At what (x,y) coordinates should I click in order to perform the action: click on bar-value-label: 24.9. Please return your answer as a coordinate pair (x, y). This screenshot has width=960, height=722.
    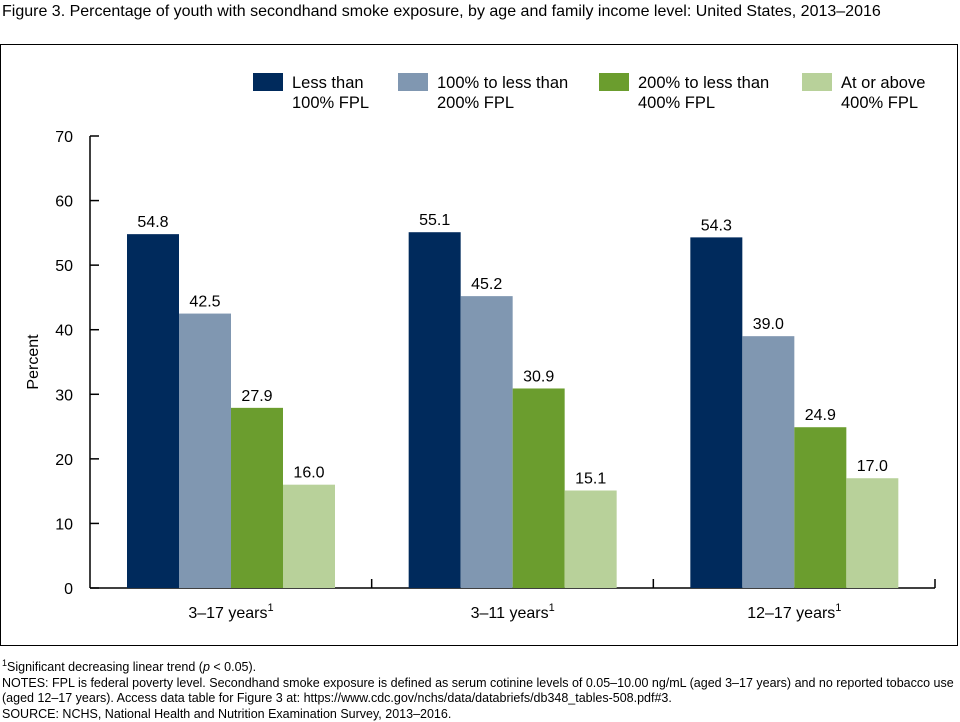
    Looking at the image, I should click on (820, 415).